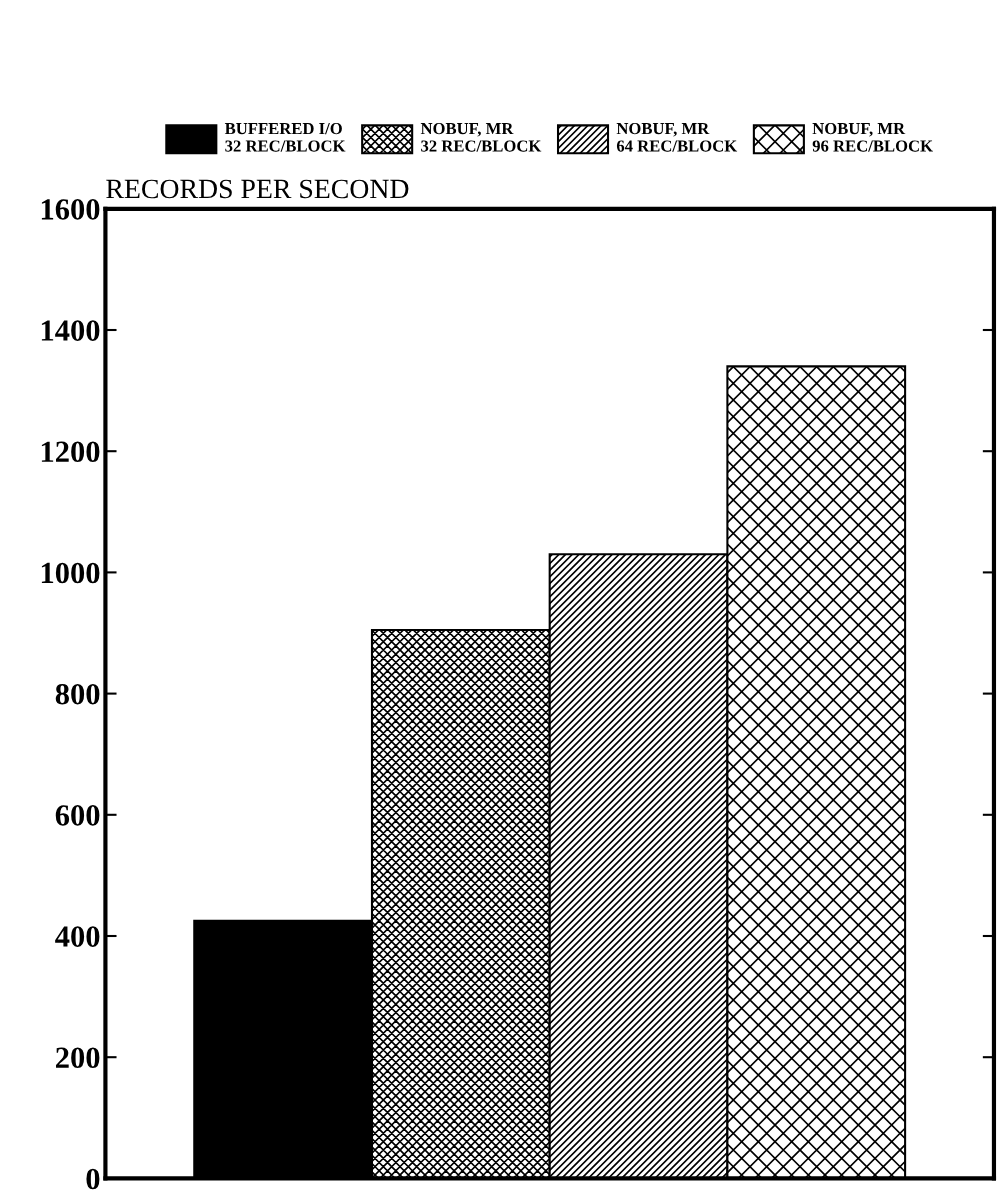  I want to click on y-tick-label: 200, so click(78, 1058).